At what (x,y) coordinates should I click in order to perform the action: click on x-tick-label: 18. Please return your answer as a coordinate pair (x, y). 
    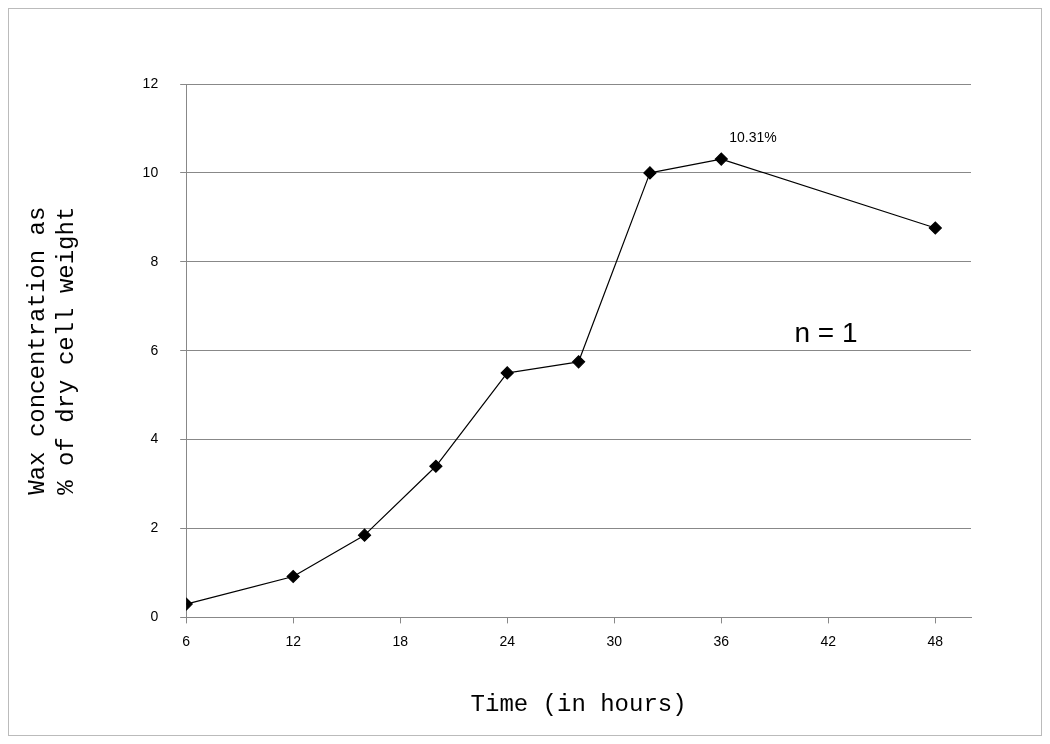
    Looking at the image, I should click on (400, 640).